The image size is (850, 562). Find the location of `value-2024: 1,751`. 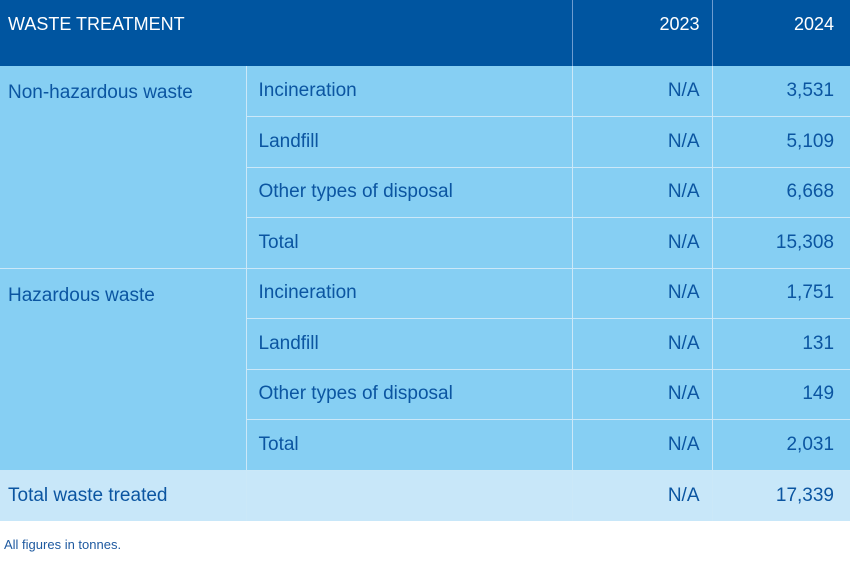

value-2024: 1,751 is located at coordinates (780, 293).